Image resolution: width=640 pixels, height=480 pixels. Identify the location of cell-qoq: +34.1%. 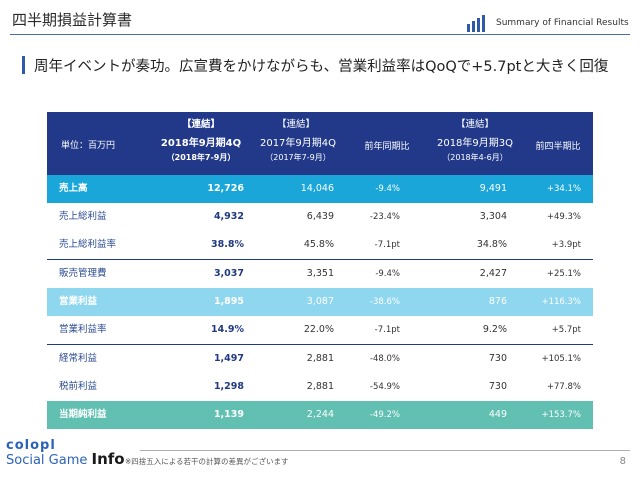
(563, 189).